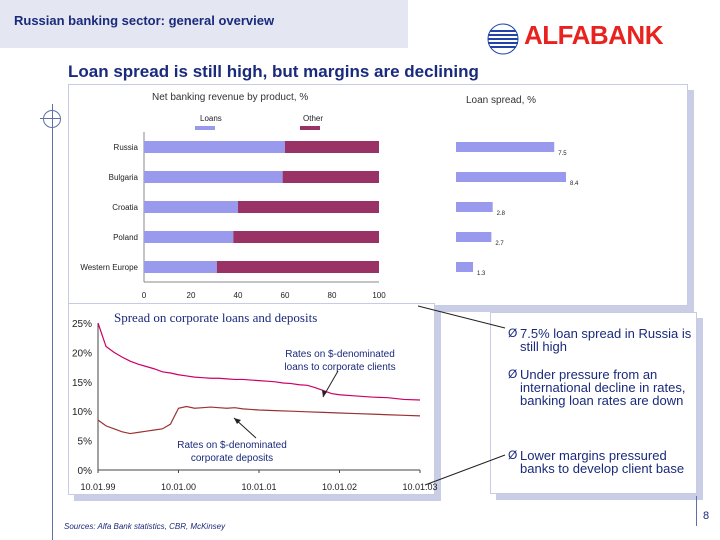  Describe the element at coordinates (465, 470) in the screenshot. I see `pointer-line-bottom` at that location.